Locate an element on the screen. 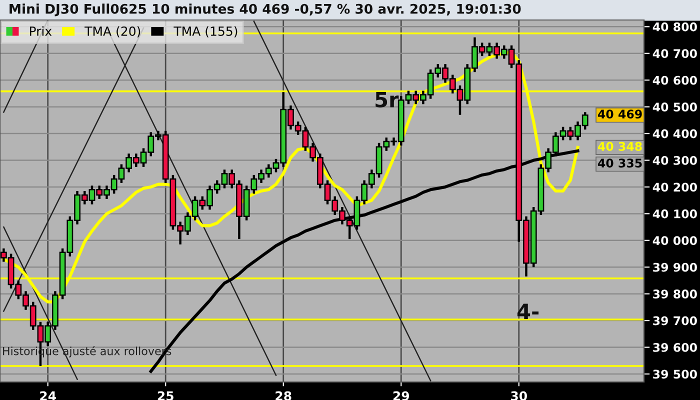  annotation: 5r is located at coordinates (387, 100).